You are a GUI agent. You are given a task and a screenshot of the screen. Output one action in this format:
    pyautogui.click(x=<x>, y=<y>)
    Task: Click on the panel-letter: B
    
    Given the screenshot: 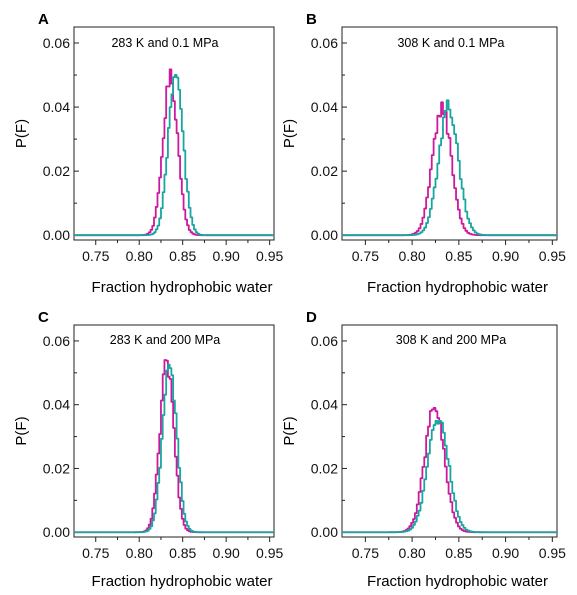 What is the action you would take?
    pyautogui.click(x=311, y=19)
    